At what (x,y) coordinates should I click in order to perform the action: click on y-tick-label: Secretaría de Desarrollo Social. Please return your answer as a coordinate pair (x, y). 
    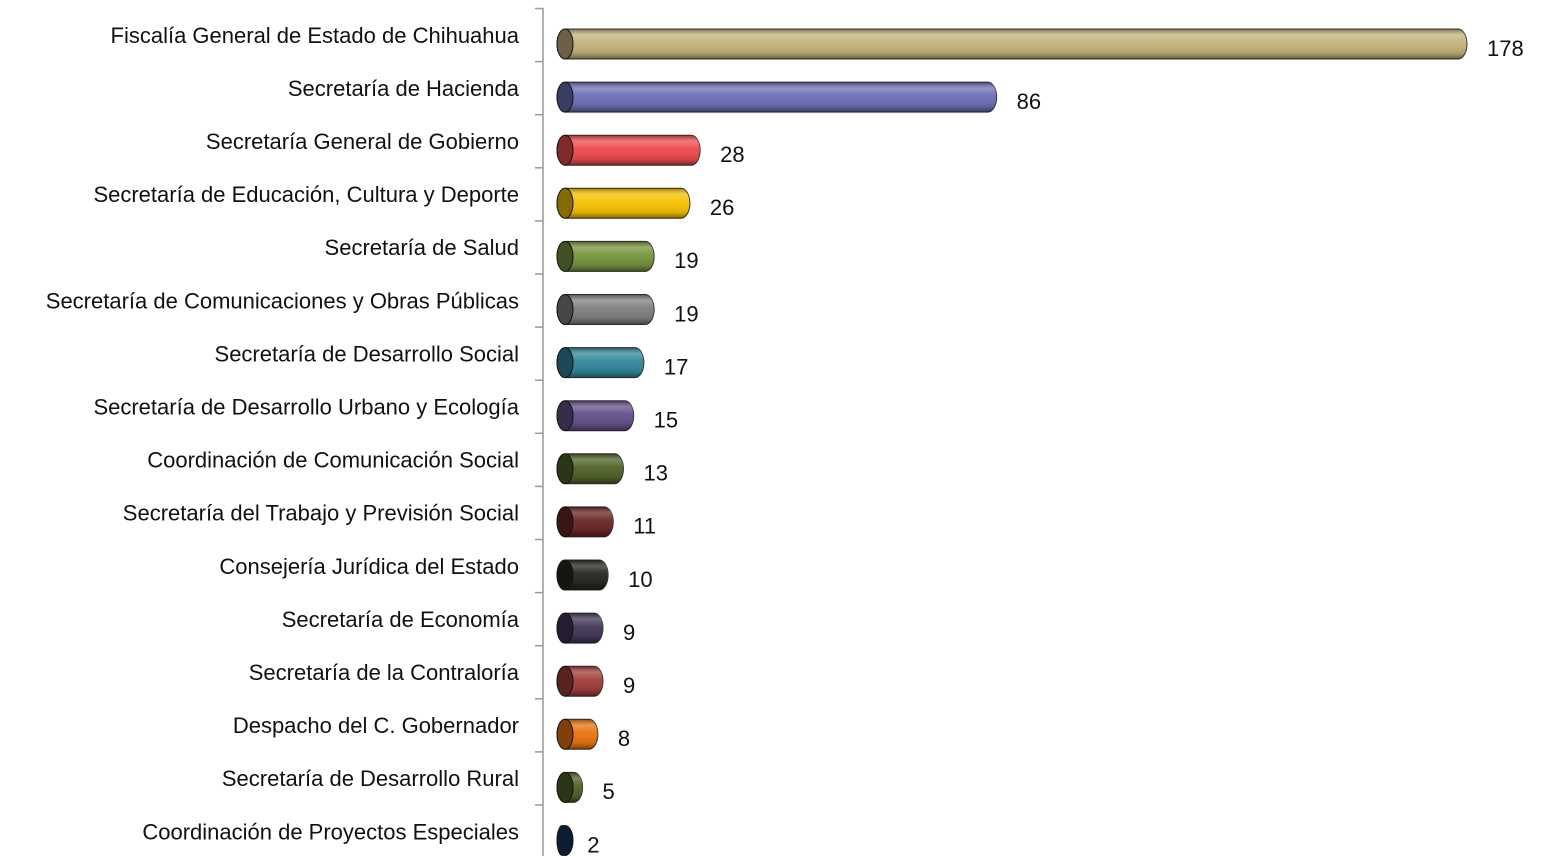
    Looking at the image, I should click on (367, 353).